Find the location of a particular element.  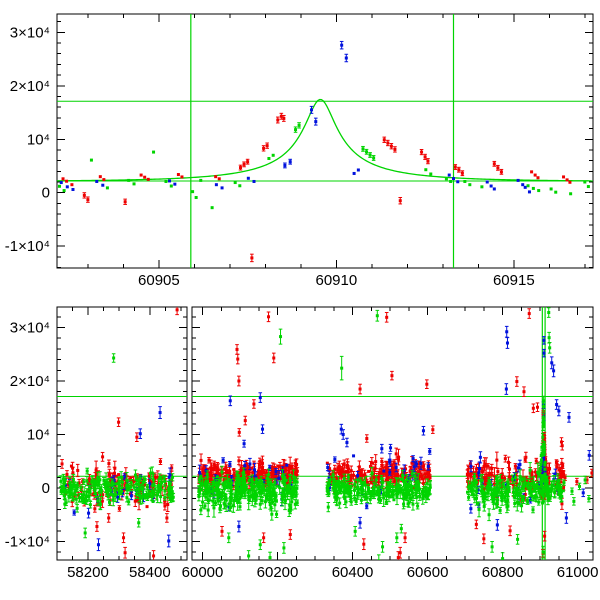

full-panel-y-tick-label: 10⁴ is located at coordinates (38, 435).